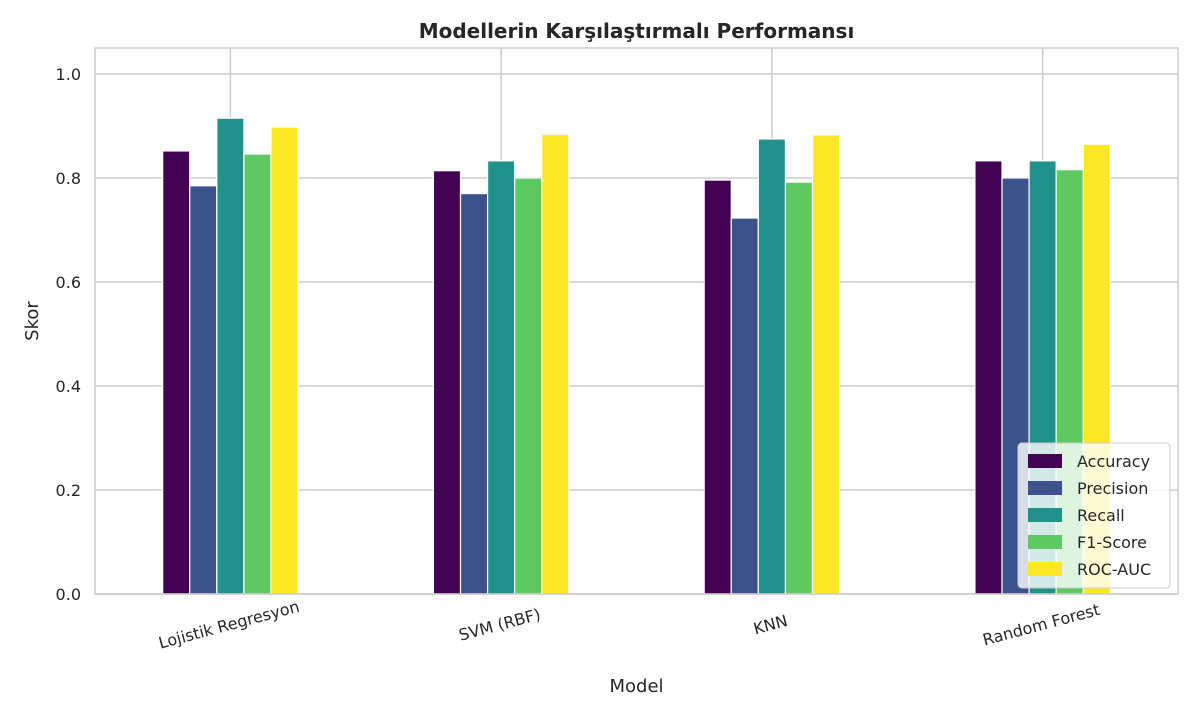 The height and width of the screenshot is (720, 1200). Describe the element at coordinates (68, 386) in the screenshot. I see `y-tick-label: 0.4` at that location.